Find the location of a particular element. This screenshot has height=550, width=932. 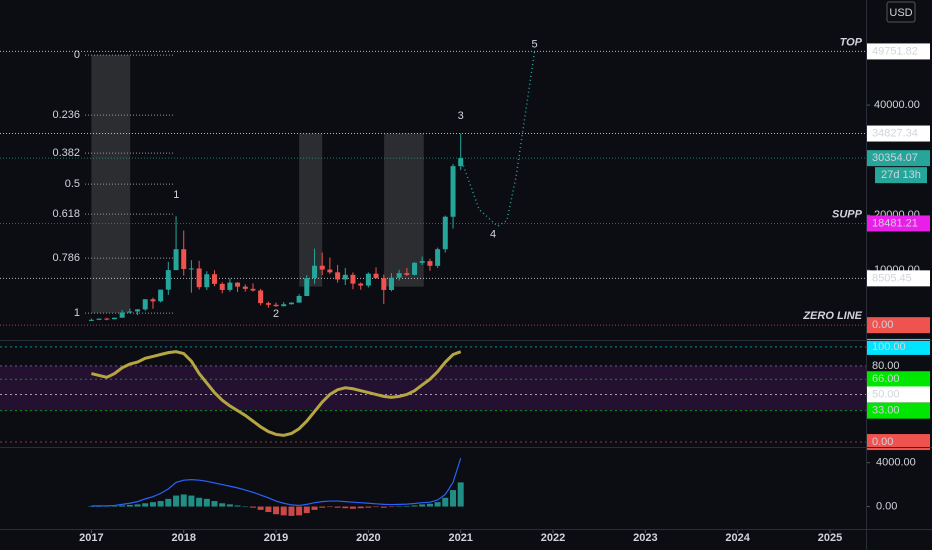

rsi-line is located at coordinates (276, 393).